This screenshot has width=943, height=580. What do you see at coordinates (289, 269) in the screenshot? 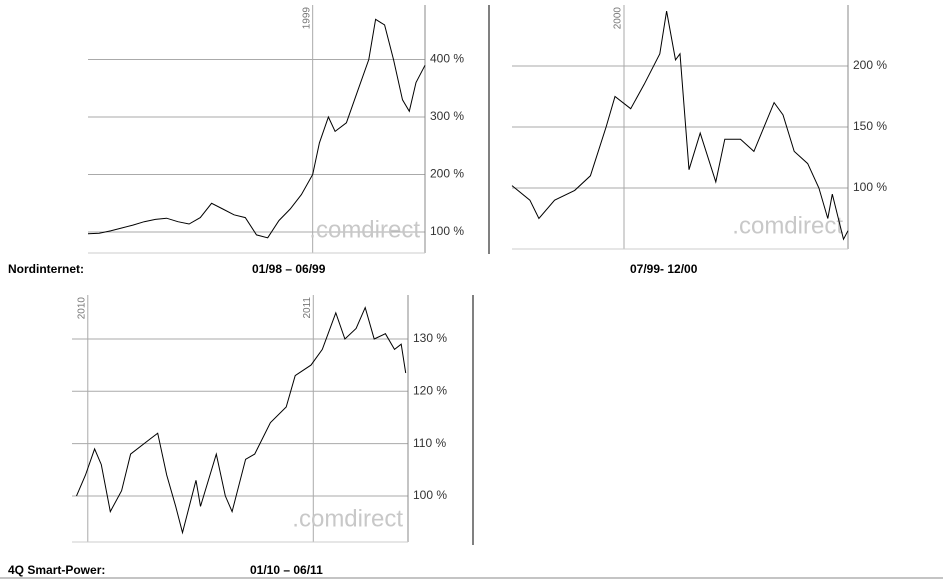
I see `period-label: 01/98 – 06/99` at bounding box center [289, 269].